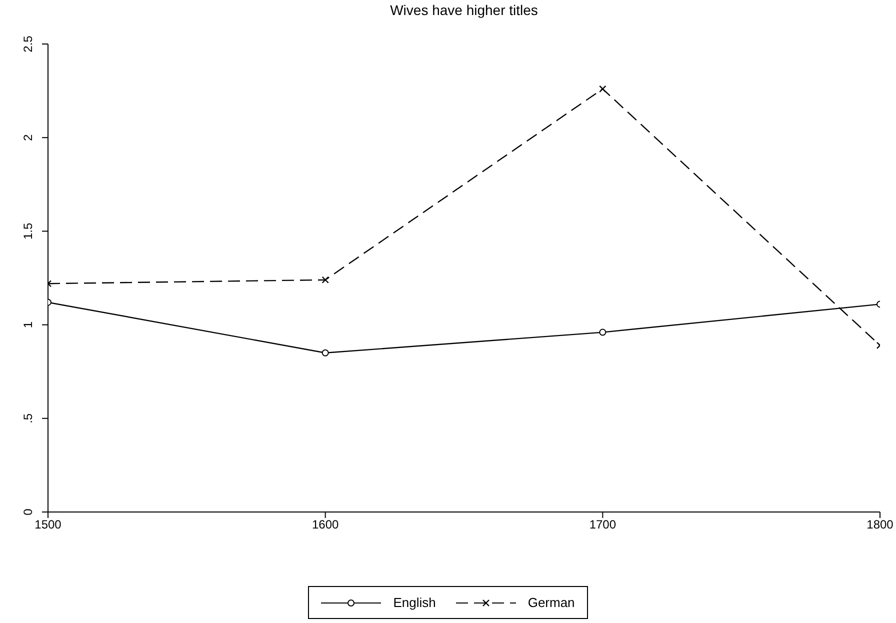 The image size is (896, 623). What do you see at coordinates (28, 43) in the screenshot?
I see `y-tick-label: 2.5` at bounding box center [28, 43].